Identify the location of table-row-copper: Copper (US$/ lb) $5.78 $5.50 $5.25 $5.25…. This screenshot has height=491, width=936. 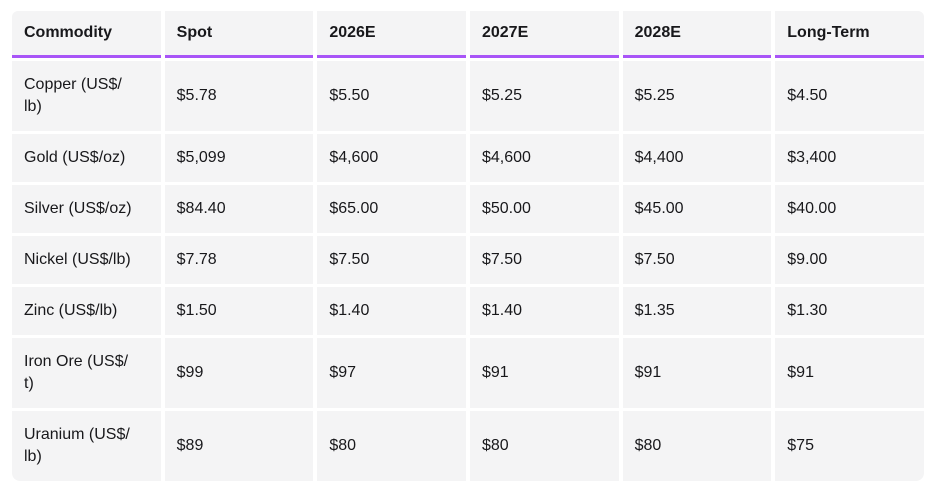
(468, 96).